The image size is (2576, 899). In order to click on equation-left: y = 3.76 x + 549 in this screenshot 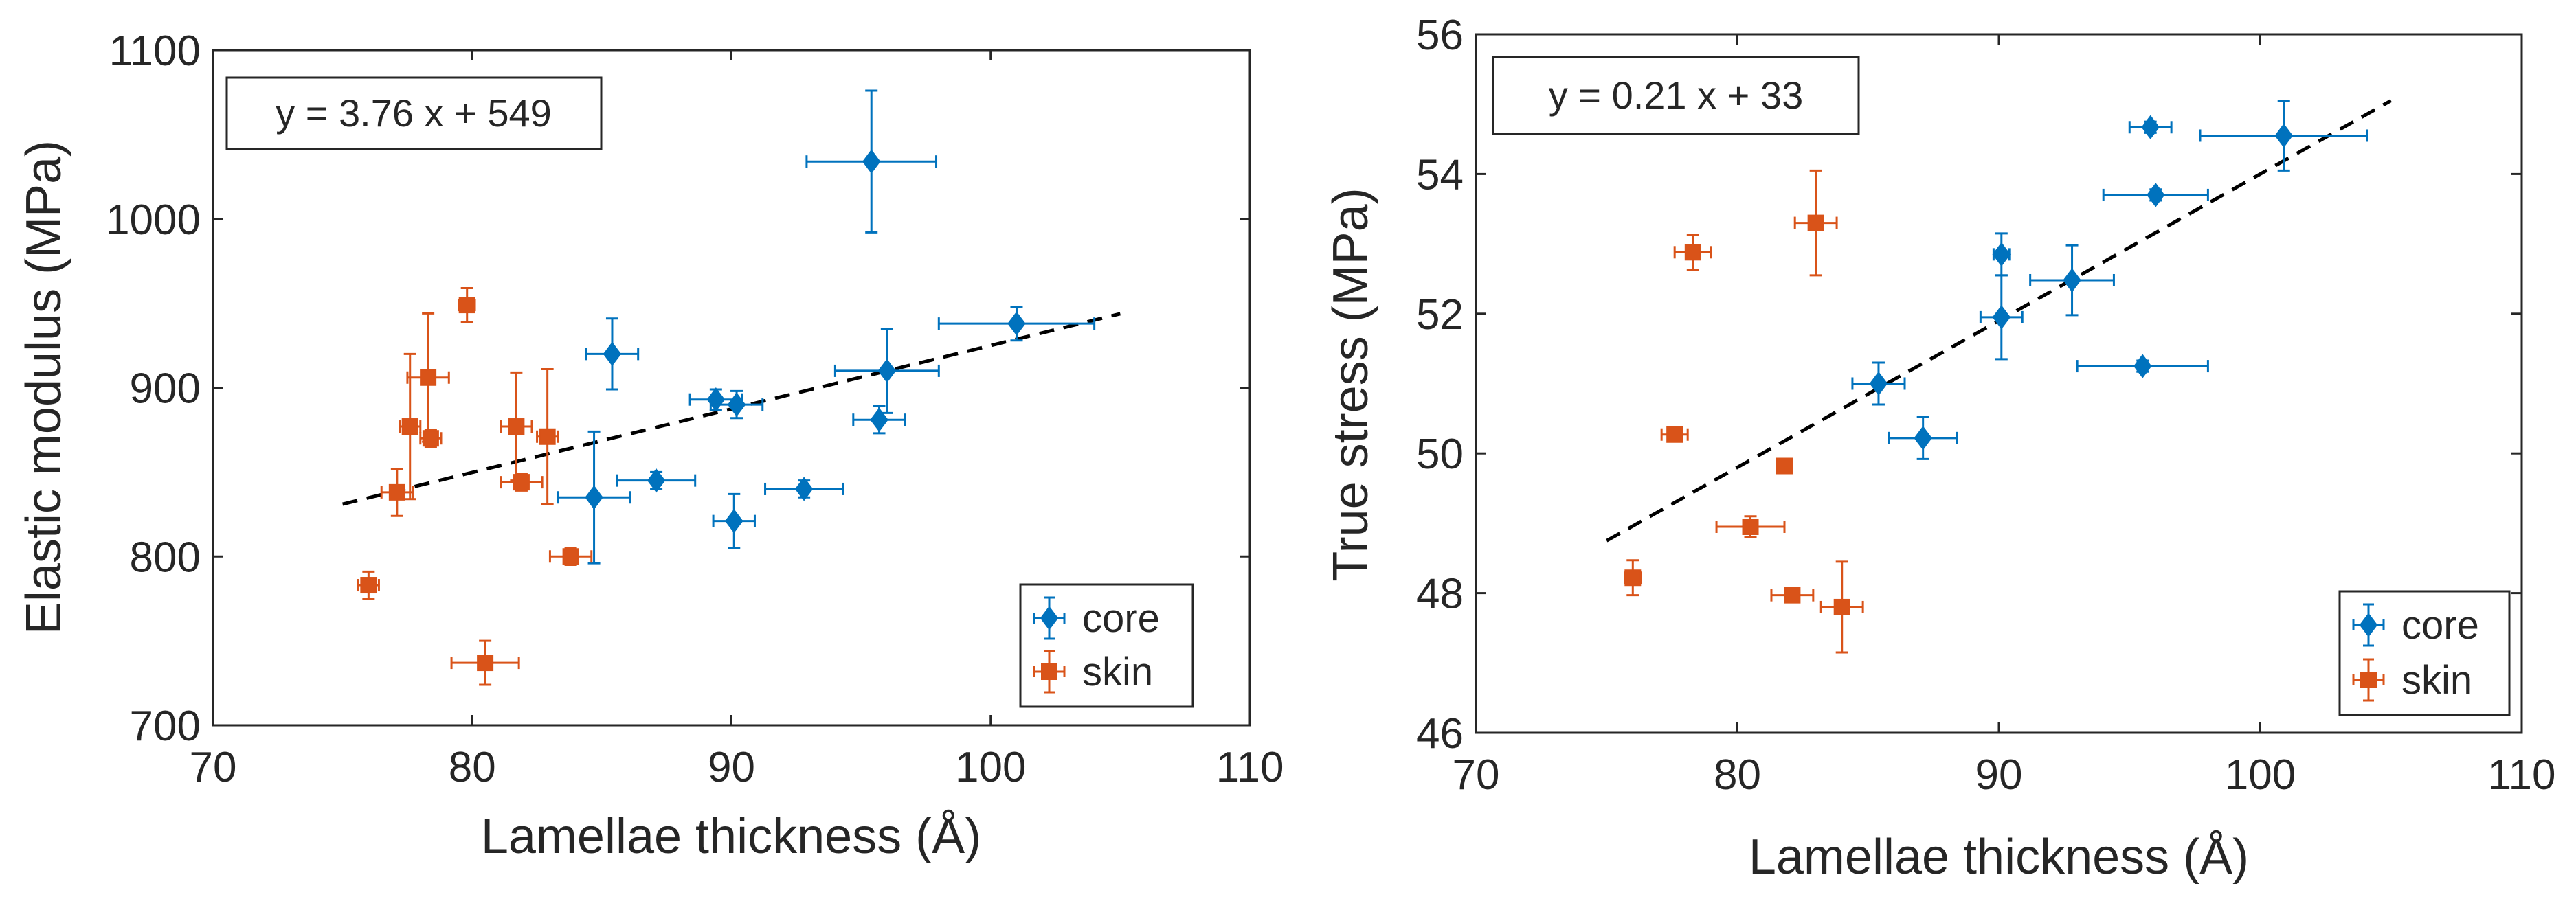, I will do `click(414, 113)`.